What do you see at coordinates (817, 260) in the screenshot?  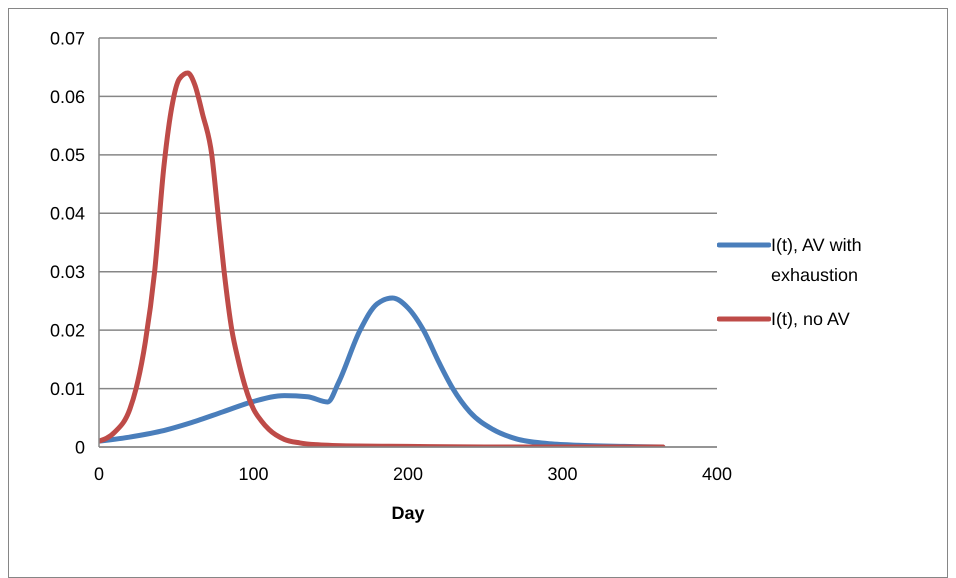 I see `legend-label: I(t), AV with exhaustion` at bounding box center [817, 260].